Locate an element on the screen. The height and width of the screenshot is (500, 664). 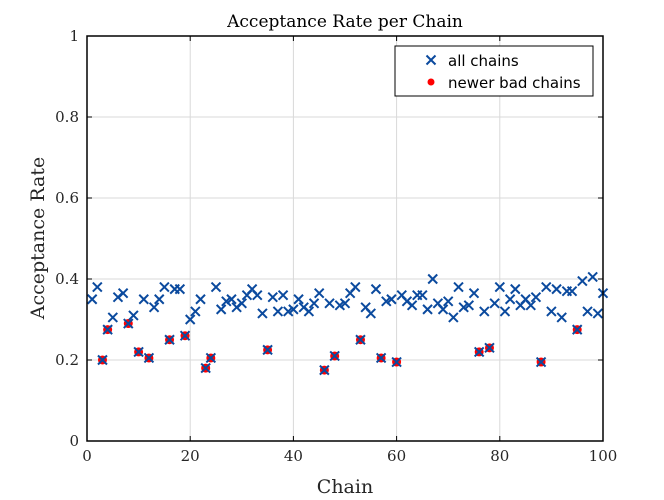
y-tick-label: 1 is located at coordinates (74, 36).